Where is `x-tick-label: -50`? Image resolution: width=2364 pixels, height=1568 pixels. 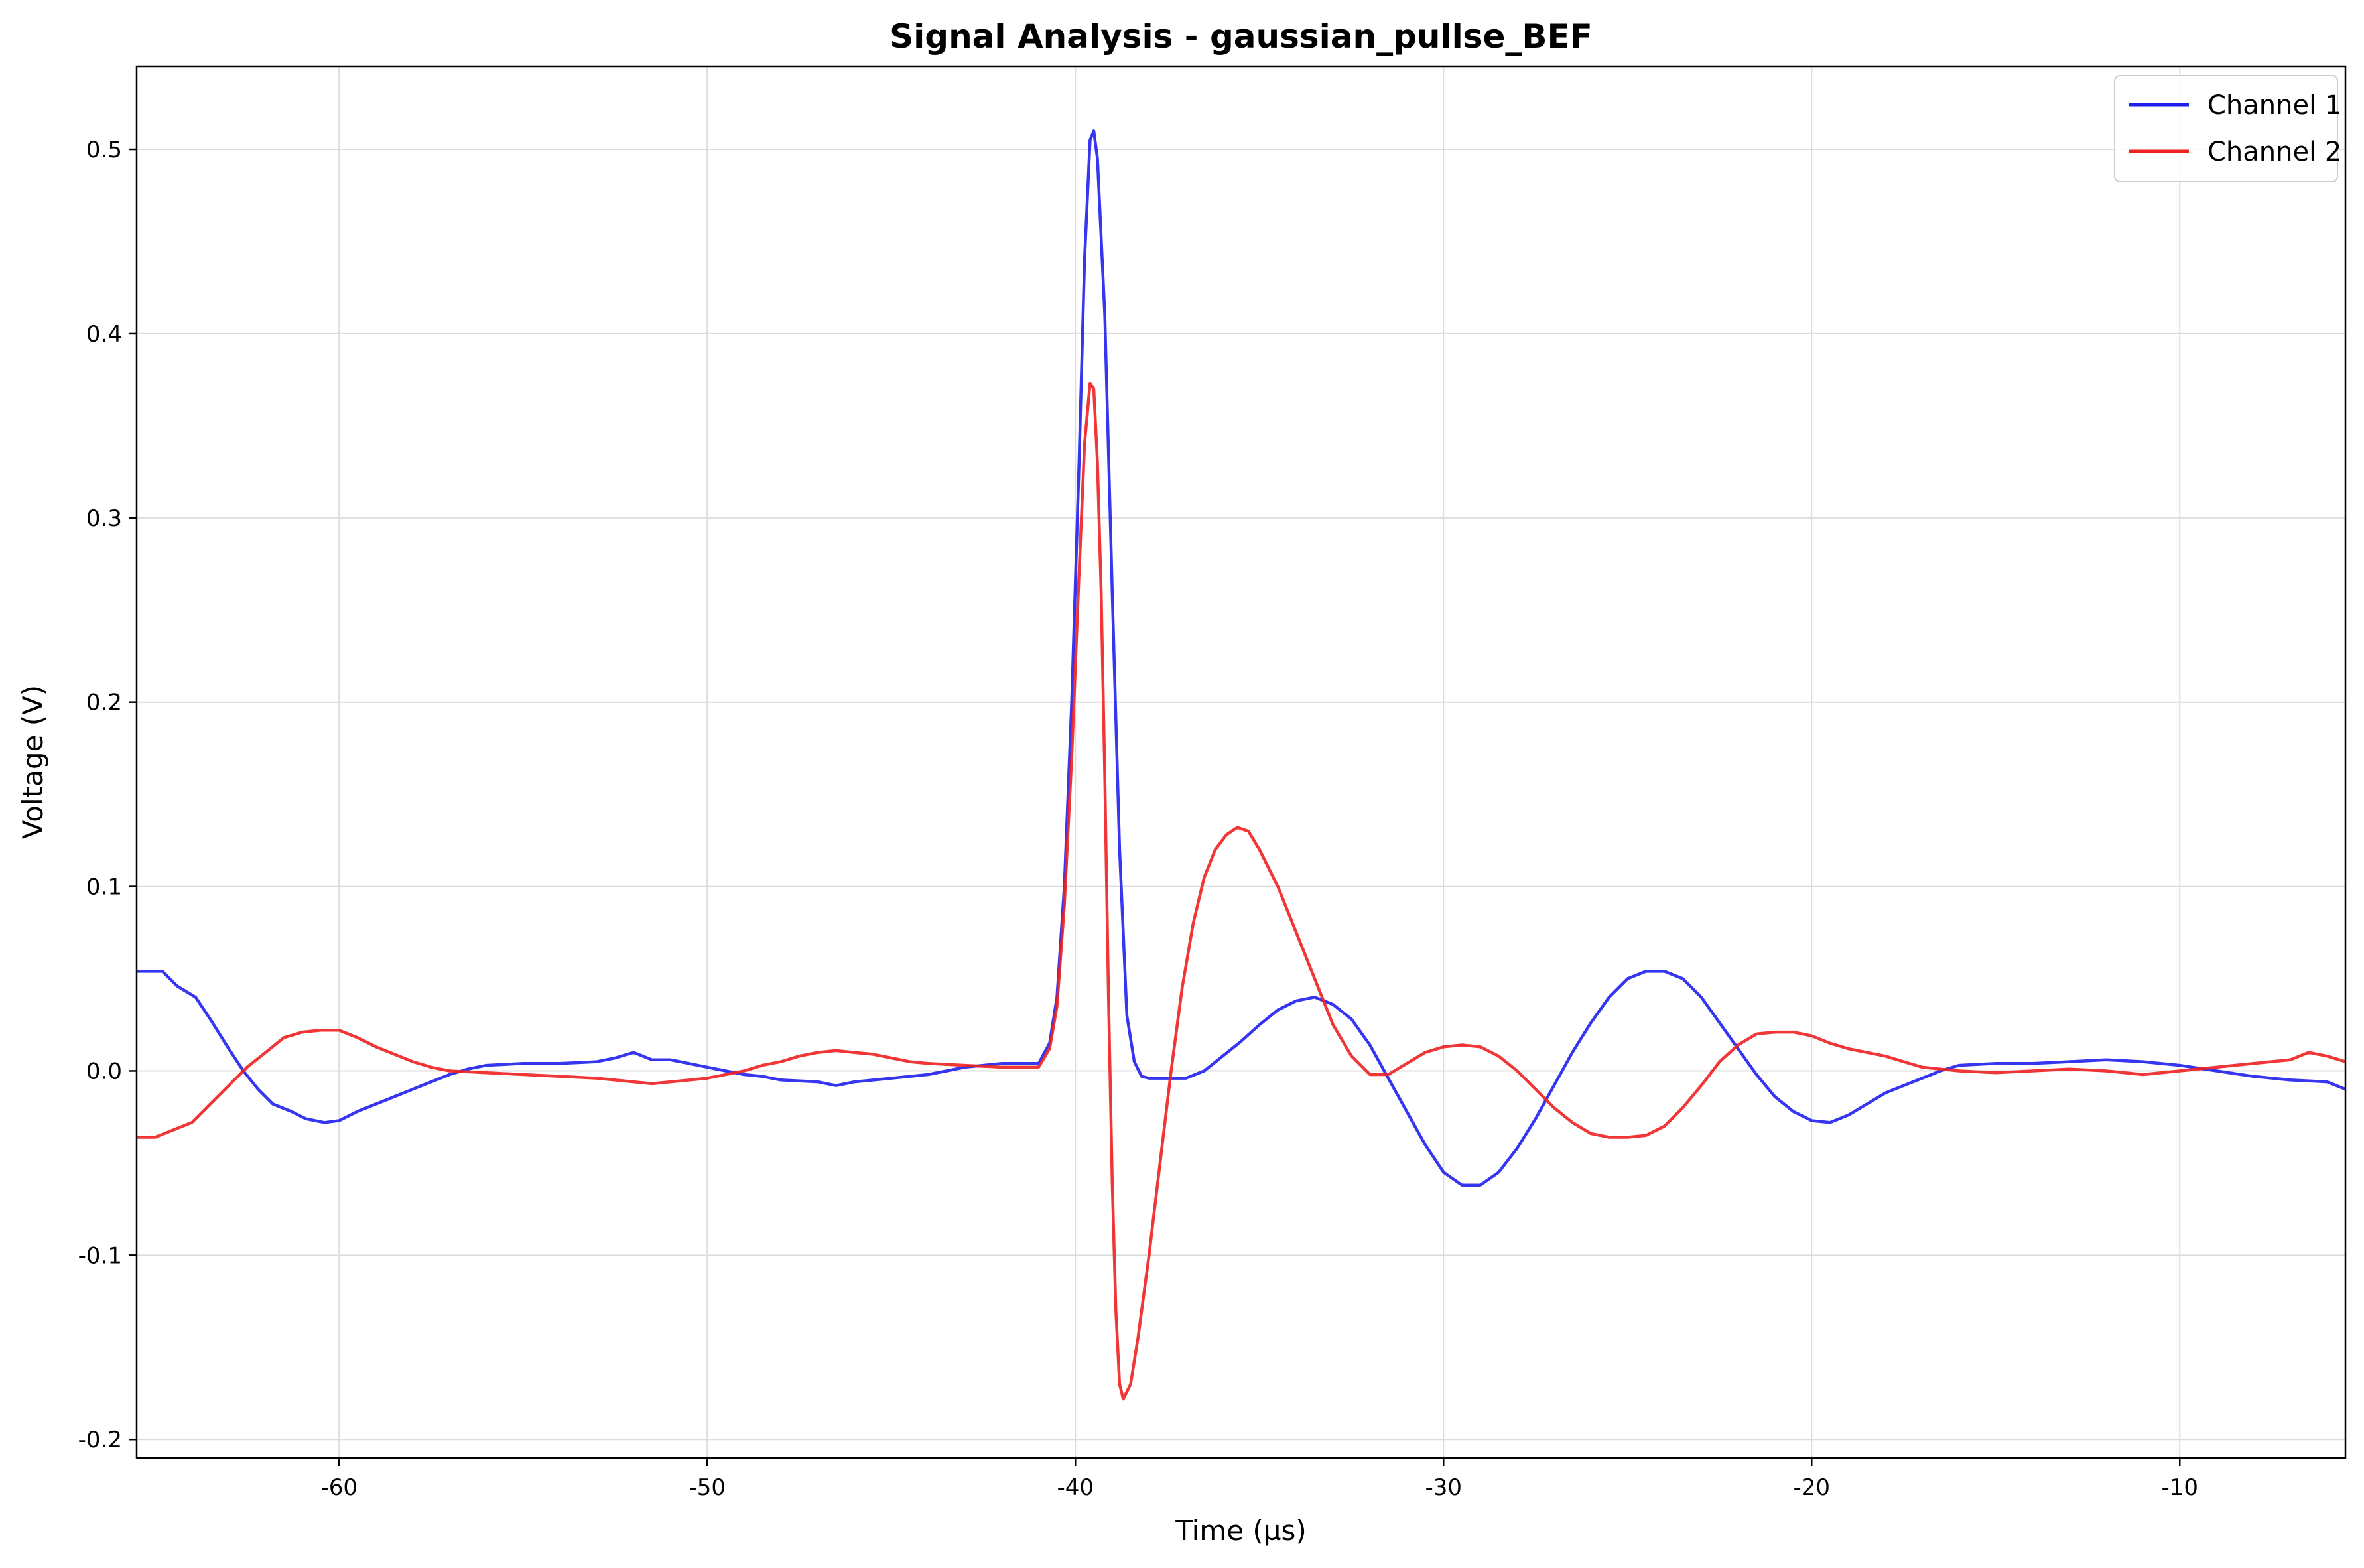
x-tick-label: -50 is located at coordinates (707, 1487).